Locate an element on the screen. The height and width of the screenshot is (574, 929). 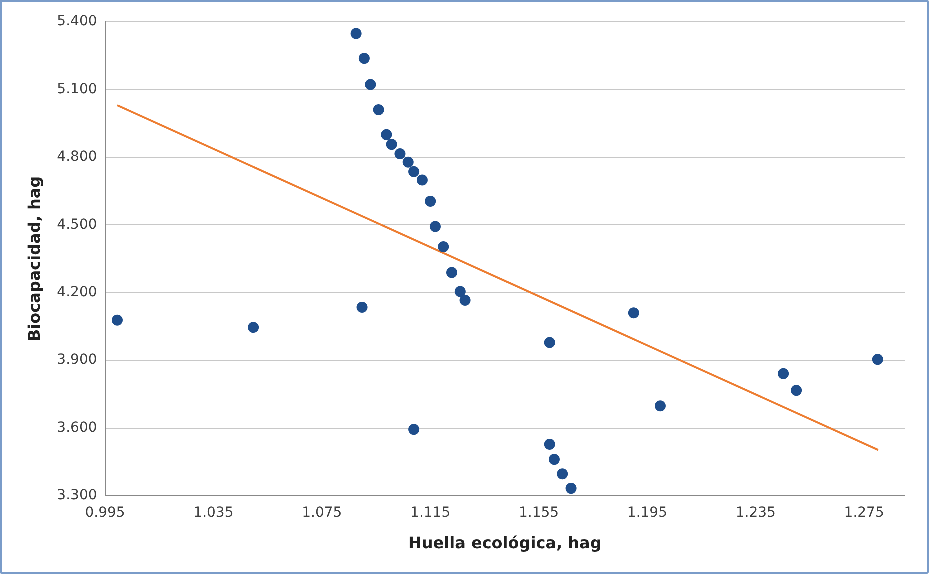
y-tick-label: 3.900 is located at coordinates (77, 360).